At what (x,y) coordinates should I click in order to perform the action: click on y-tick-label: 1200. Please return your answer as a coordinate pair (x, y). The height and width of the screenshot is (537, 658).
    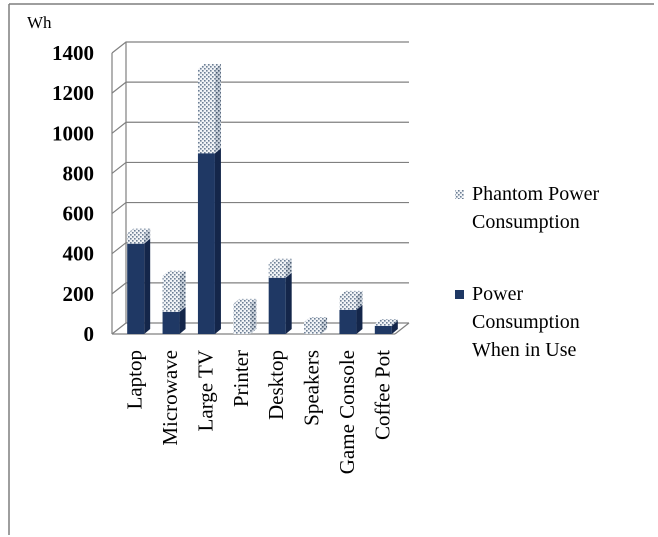
    Looking at the image, I should click on (73, 93).